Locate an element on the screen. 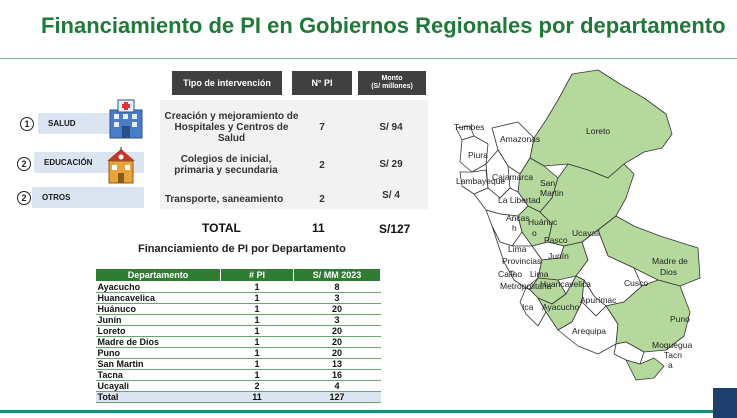  table-row: Madre de Dios 1 20 is located at coordinates (238, 342).